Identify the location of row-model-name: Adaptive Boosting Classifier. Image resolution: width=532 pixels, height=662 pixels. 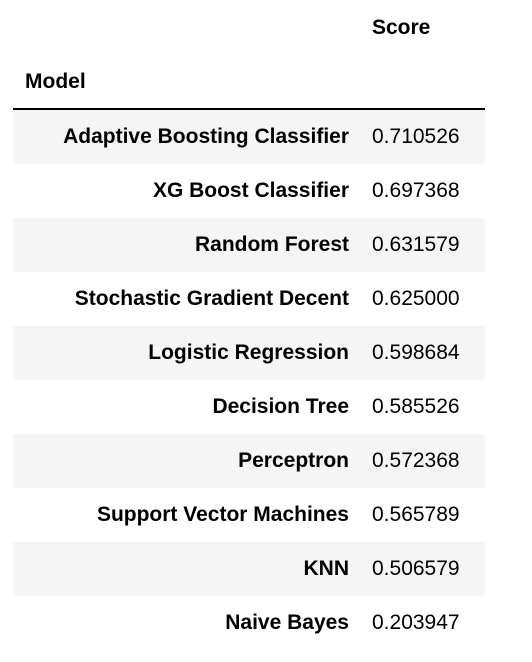
(206, 136).